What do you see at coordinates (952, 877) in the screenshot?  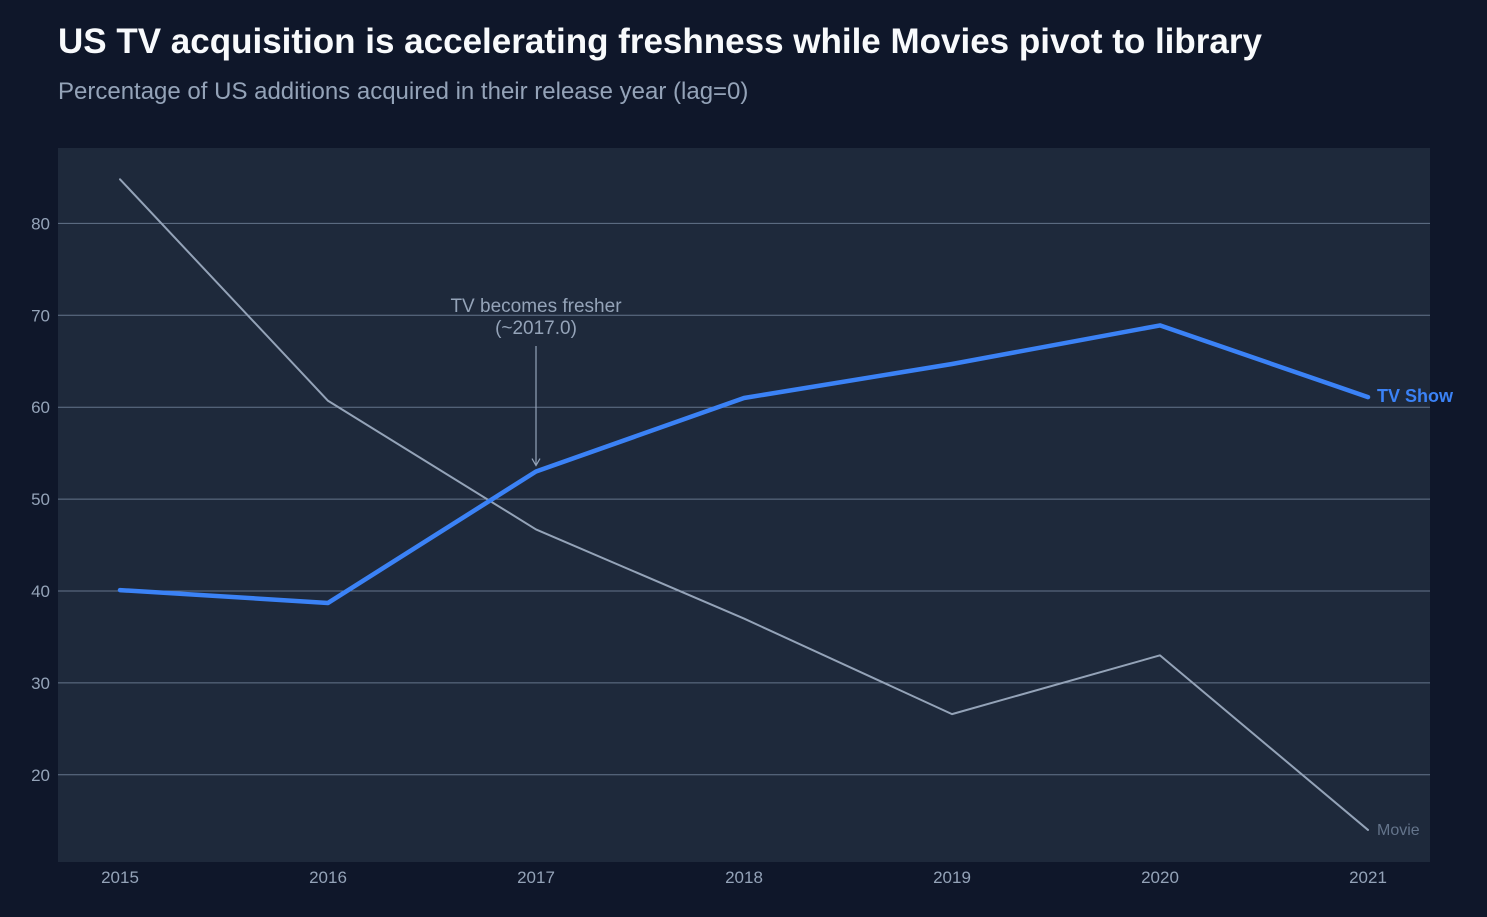 I see `x-tick-label: 2019` at bounding box center [952, 877].